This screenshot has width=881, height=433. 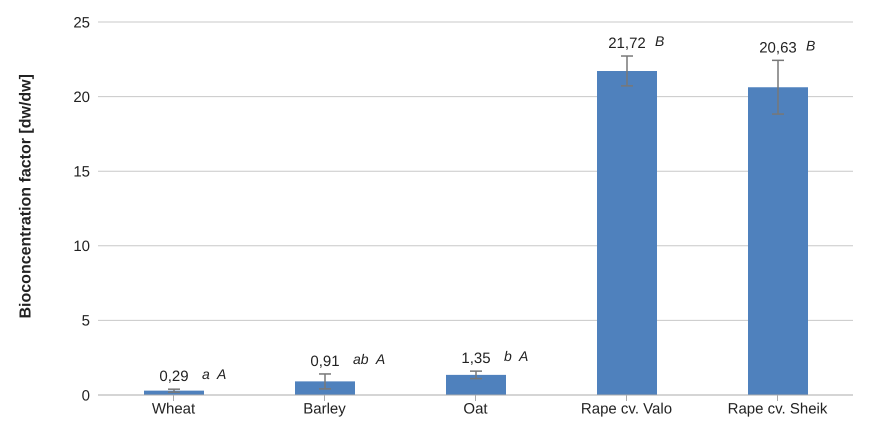 What do you see at coordinates (369, 358) in the screenshot?
I see `annotation: ab A` at bounding box center [369, 358].